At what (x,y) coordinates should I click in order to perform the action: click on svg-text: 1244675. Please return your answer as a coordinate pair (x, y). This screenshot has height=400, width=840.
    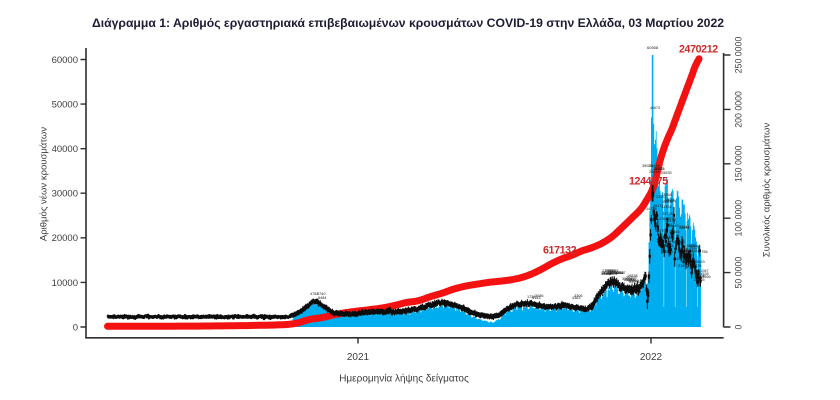
    Looking at the image, I should click on (648, 182).